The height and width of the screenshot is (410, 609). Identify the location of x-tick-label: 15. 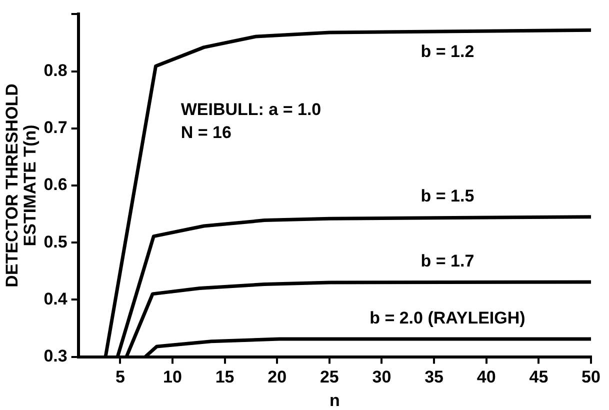
(224, 377).